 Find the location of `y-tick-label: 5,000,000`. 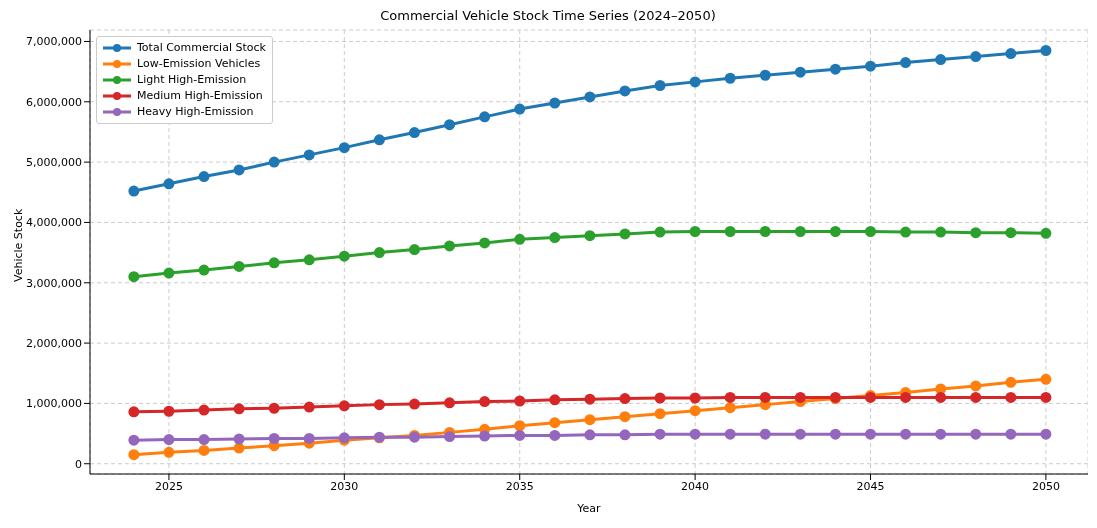

y-tick-label: 5,000,000 is located at coordinates (54, 163).